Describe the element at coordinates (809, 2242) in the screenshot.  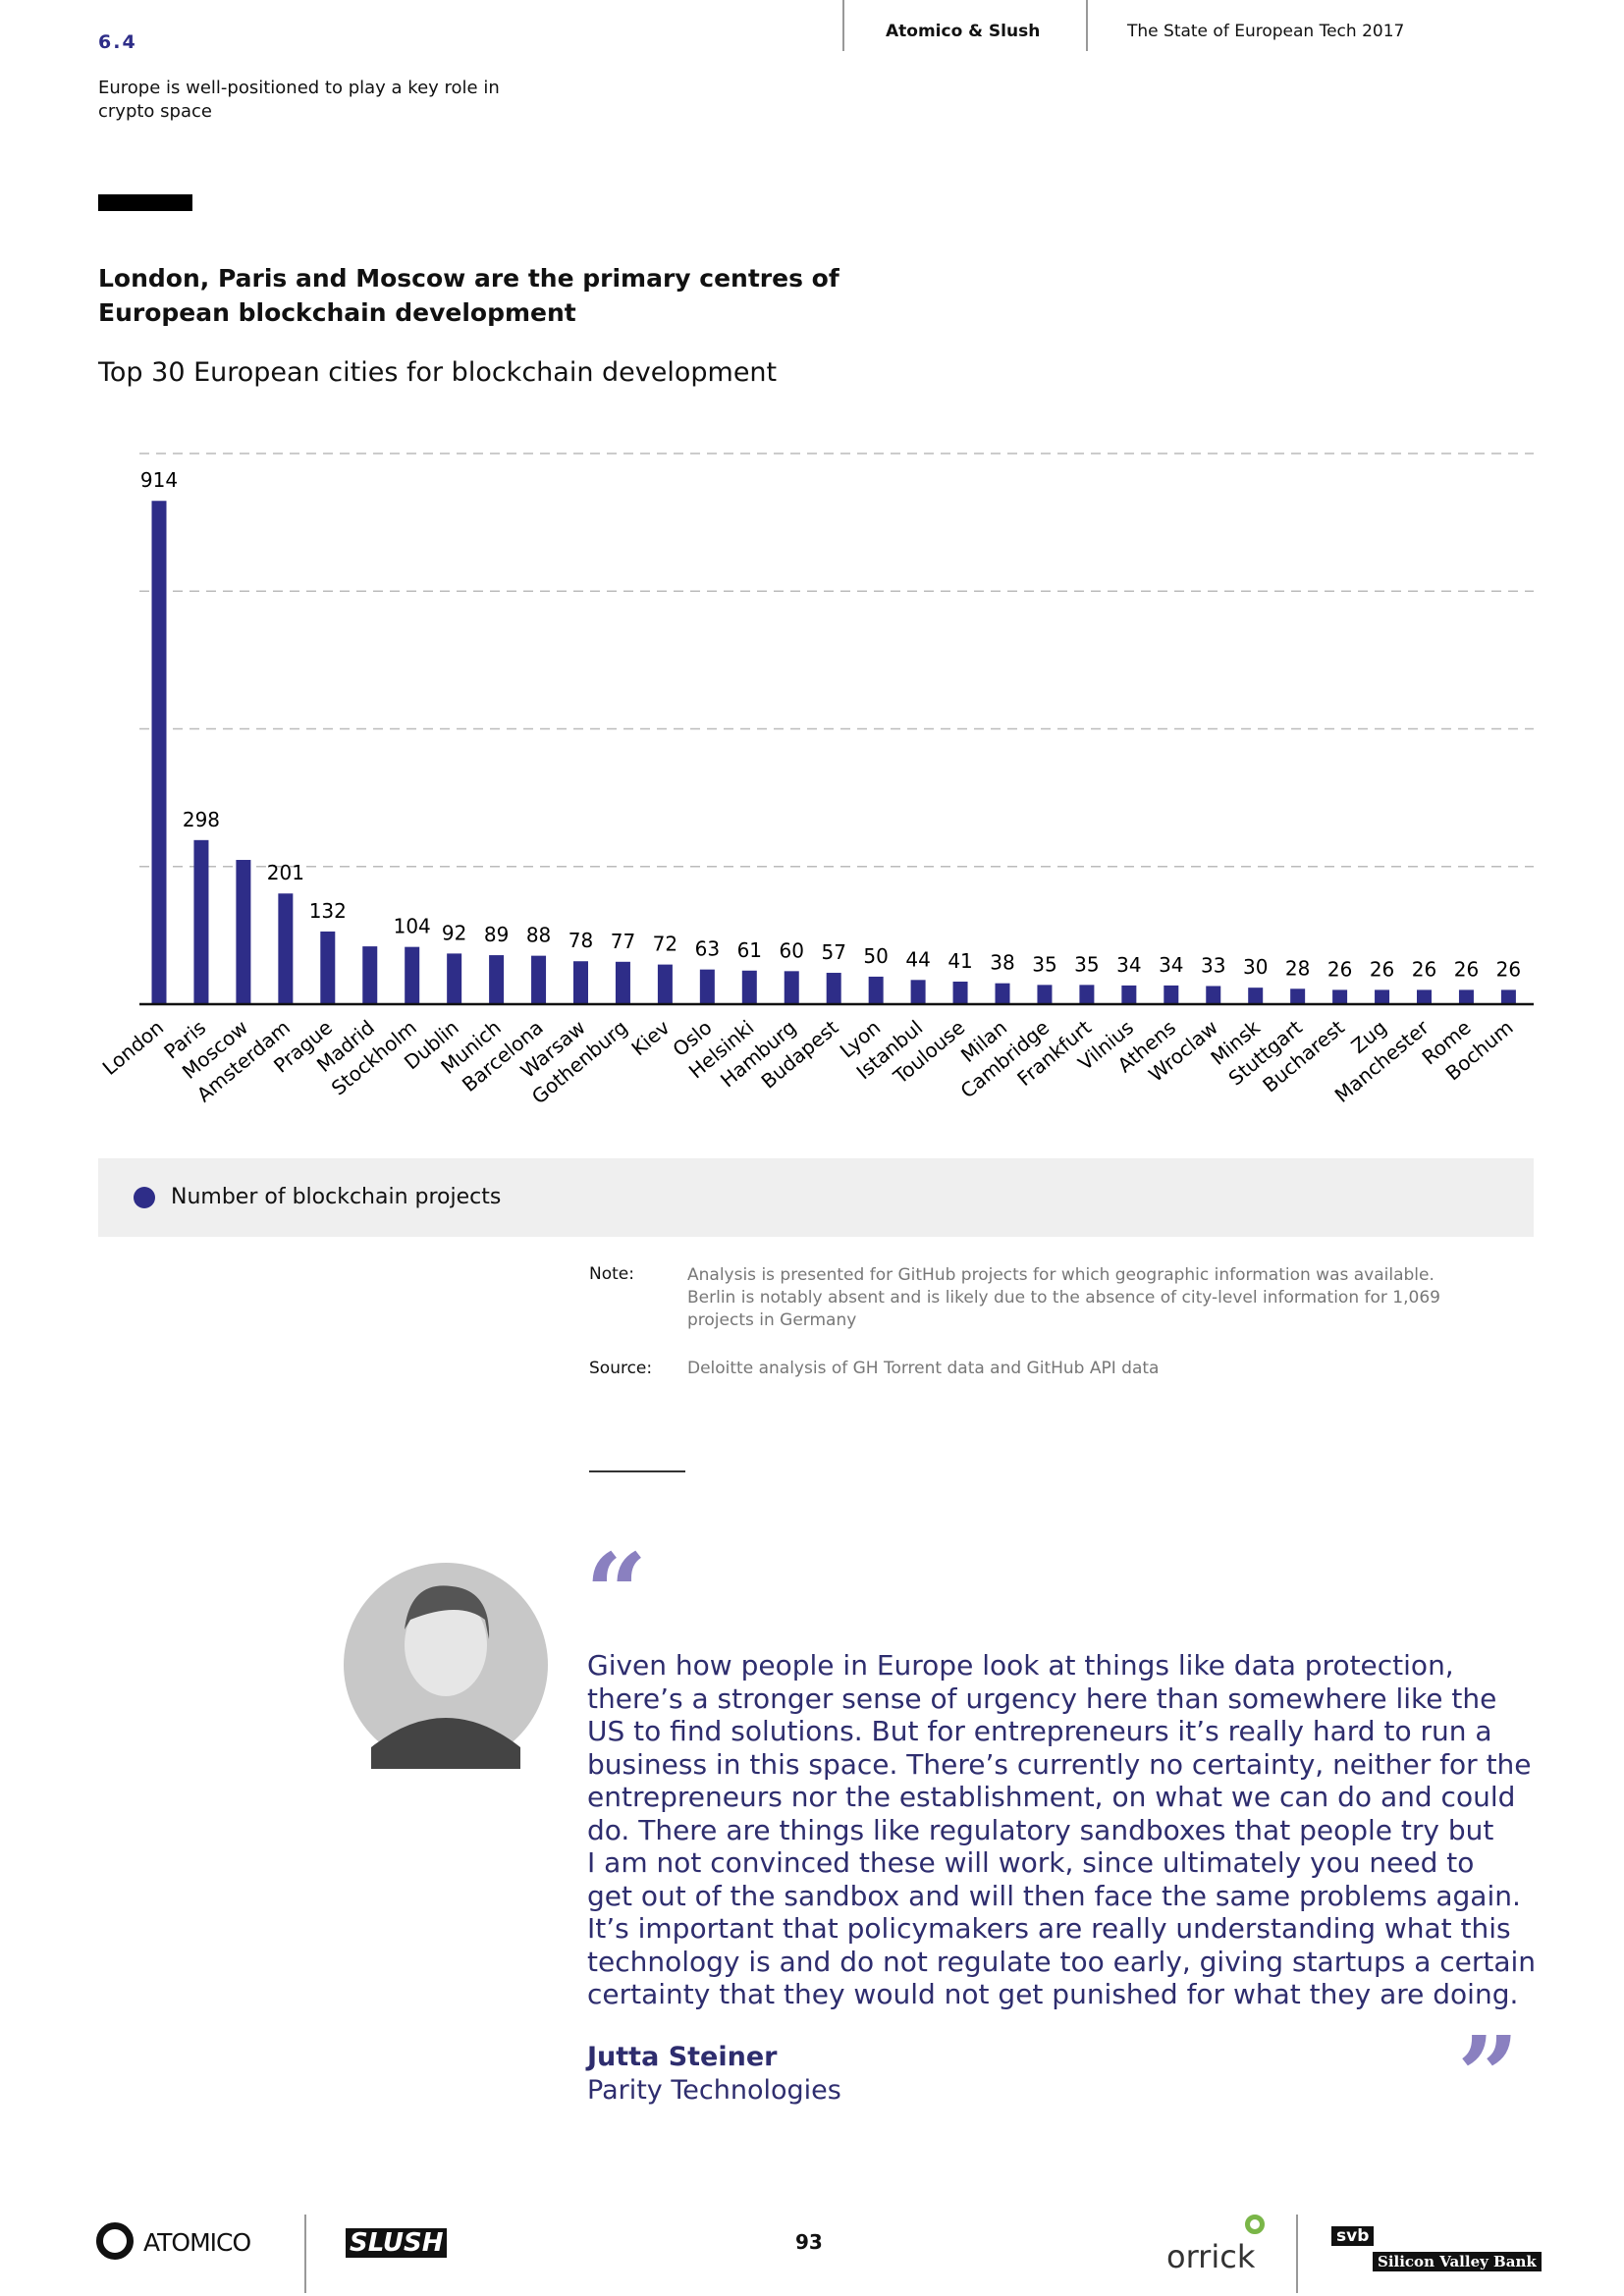
I see `page-number: 93` at that location.